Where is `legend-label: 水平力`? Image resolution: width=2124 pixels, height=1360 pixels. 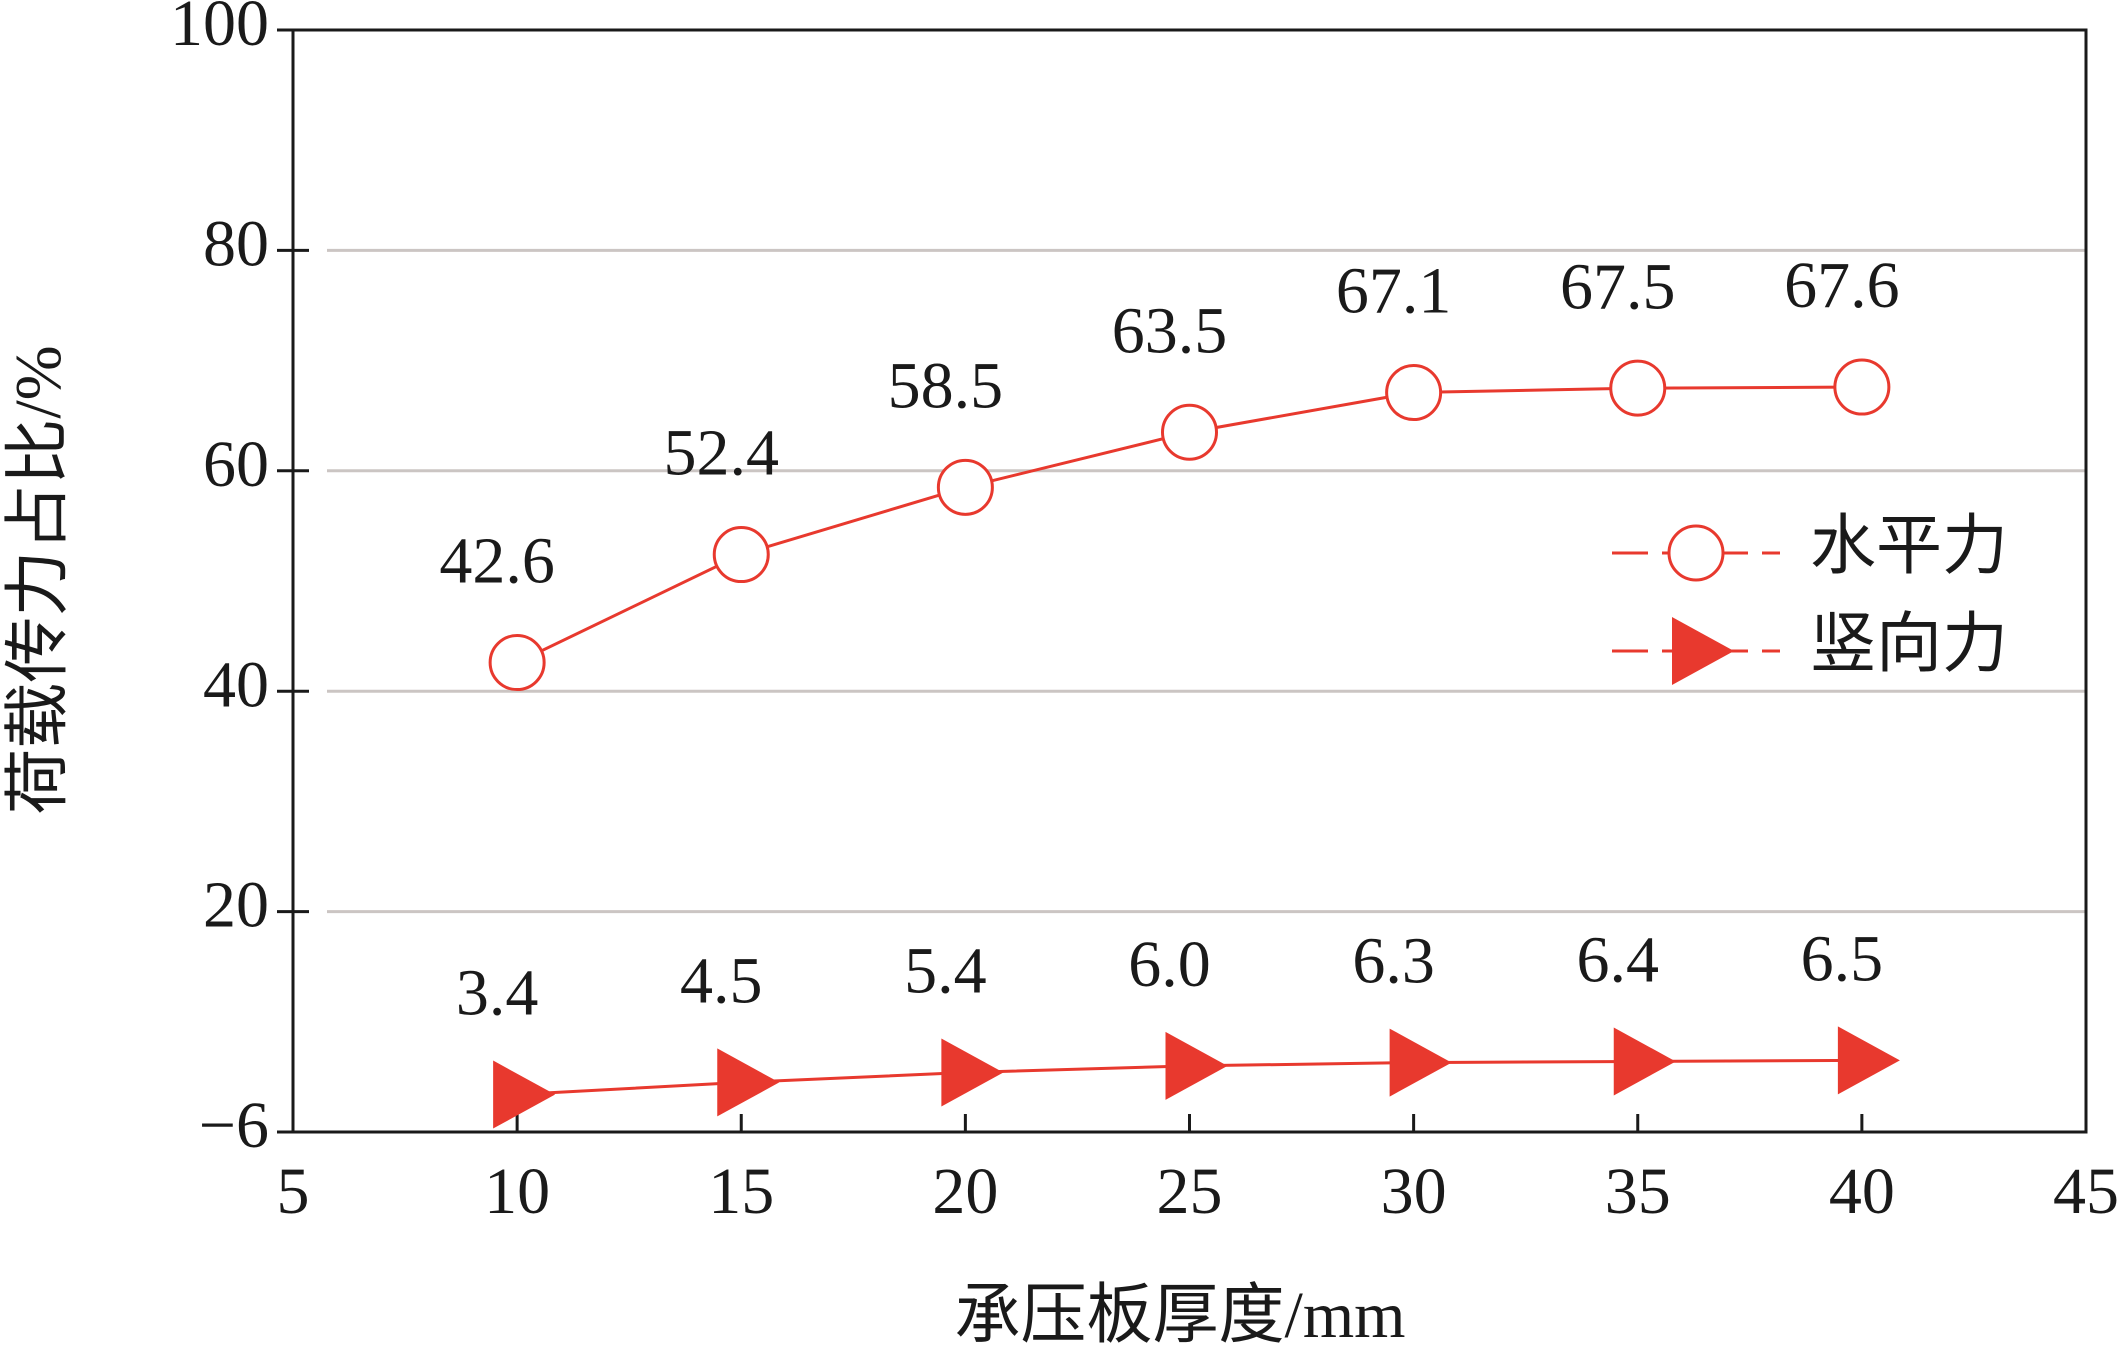
legend-label: 水平力 is located at coordinates (1909, 546).